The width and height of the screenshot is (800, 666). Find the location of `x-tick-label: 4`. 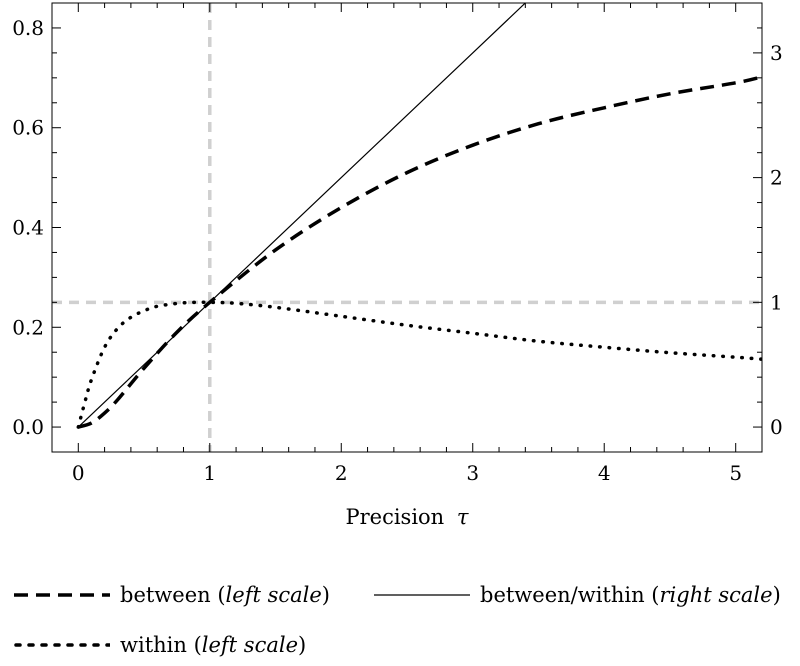

x-tick-label: 4 is located at coordinates (604, 473).